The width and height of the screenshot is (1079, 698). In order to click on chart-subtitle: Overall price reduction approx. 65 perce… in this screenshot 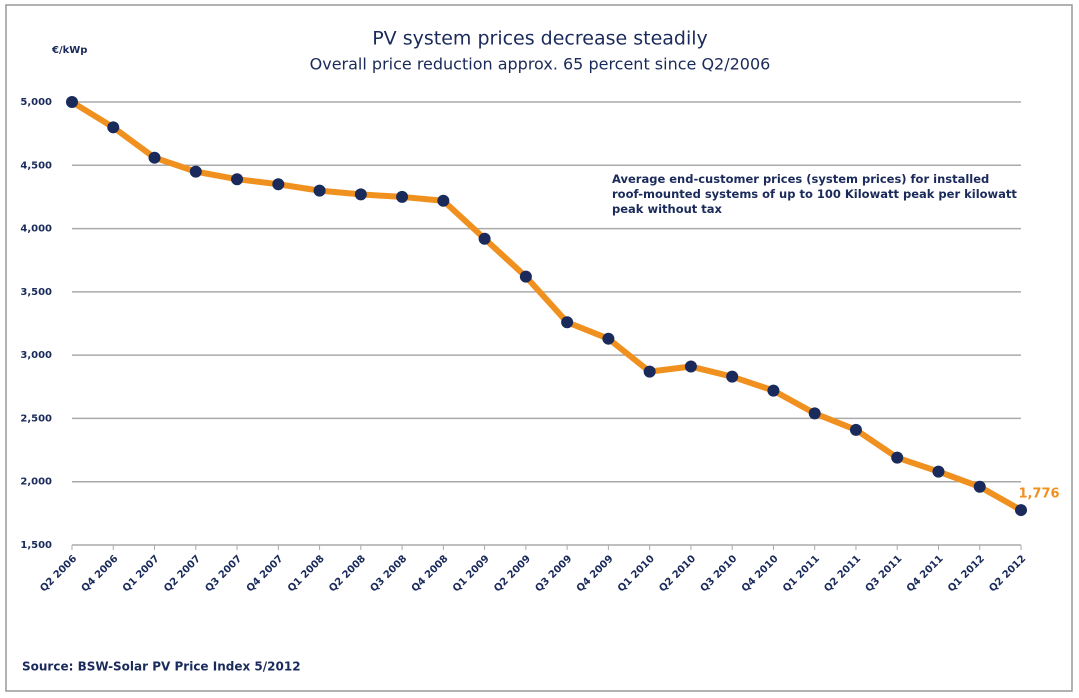, I will do `click(540, 64)`.